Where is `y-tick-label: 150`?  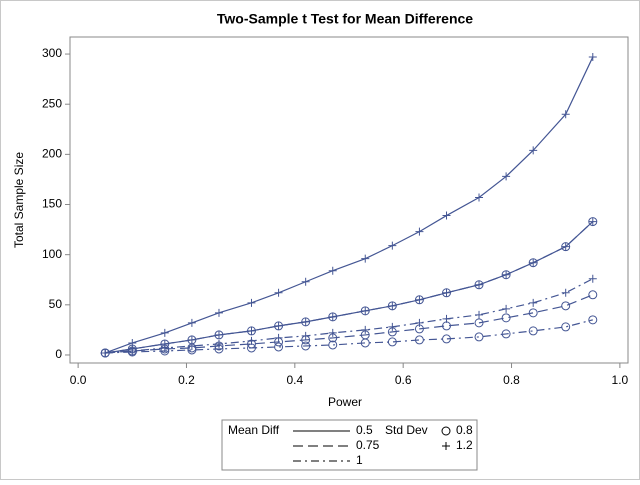
y-tick-label: 150 is located at coordinates (52, 204).